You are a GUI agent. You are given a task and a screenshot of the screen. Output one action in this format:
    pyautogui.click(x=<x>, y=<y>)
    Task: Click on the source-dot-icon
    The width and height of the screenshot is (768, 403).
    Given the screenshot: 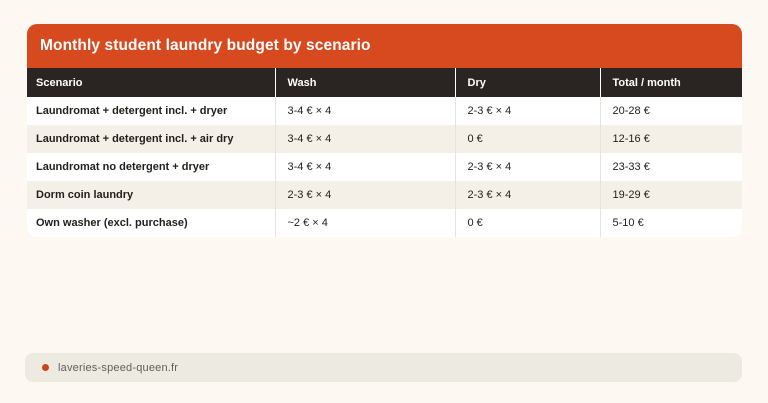 What is the action you would take?
    pyautogui.click(x=45, y=367)
    